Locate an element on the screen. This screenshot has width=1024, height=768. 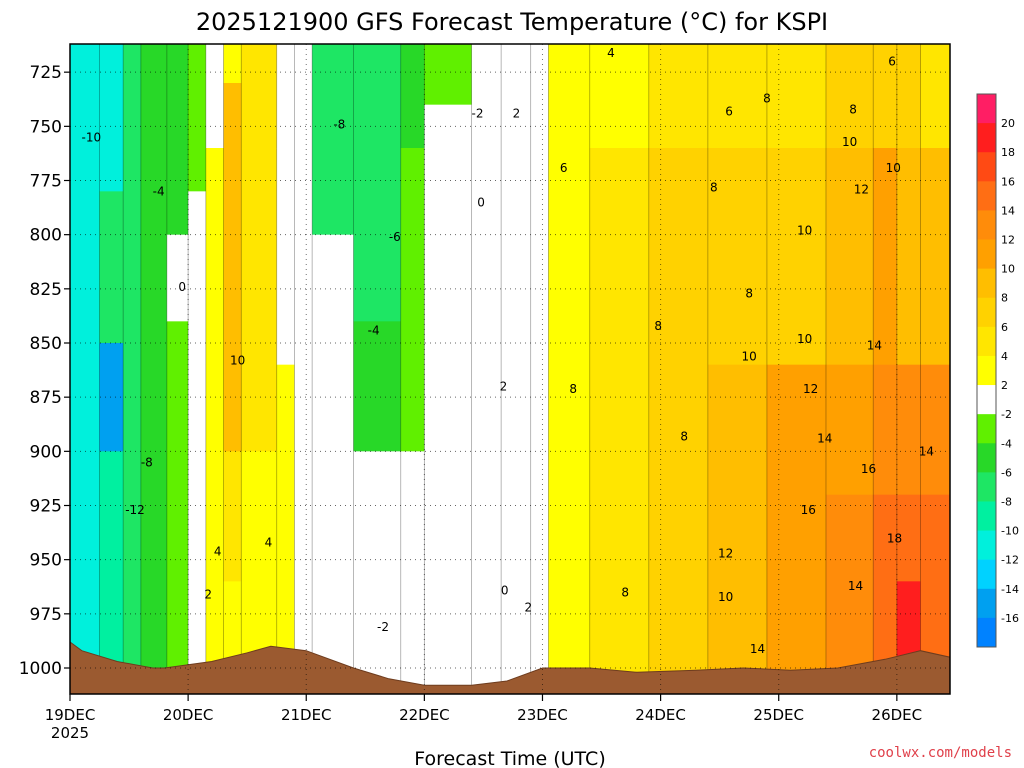
y-tick-label: 950 is located at coordinates (46, 561).